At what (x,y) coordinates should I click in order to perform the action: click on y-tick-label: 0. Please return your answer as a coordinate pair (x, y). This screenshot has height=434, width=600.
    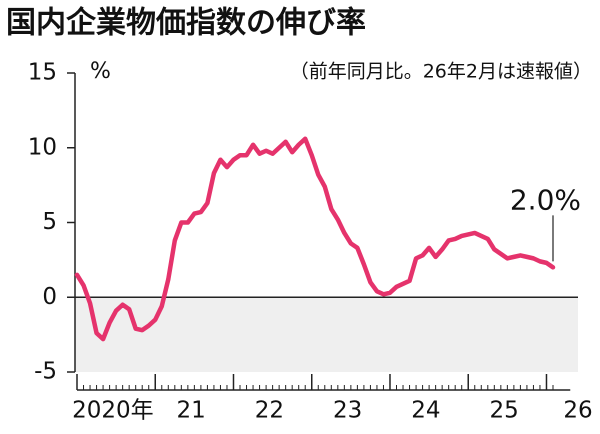
    Looking at the image, I should click on (49, 297).